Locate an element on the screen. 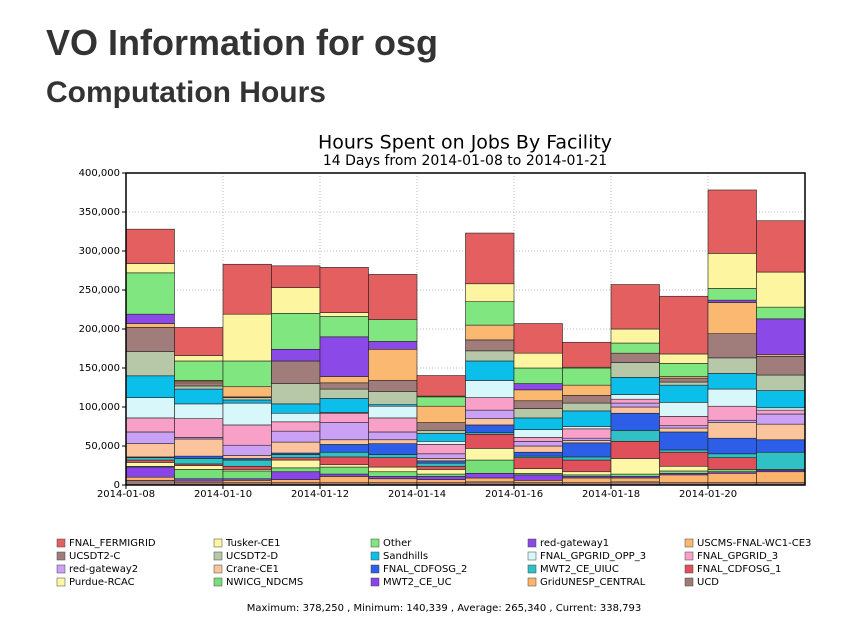 The height and width of the screenshot is (629, 860). page-title: VO Information for osg is located at coordinates (242, 42).